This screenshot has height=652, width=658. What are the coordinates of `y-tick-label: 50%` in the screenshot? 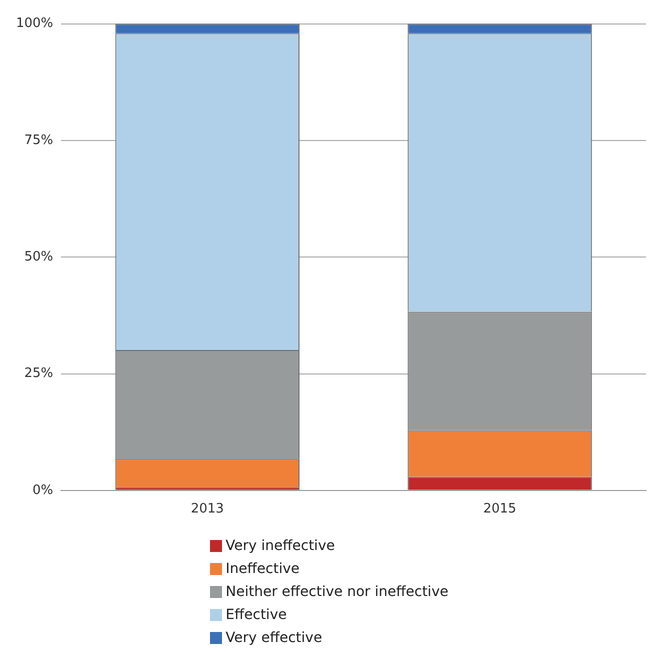 It's located at (39, 256).